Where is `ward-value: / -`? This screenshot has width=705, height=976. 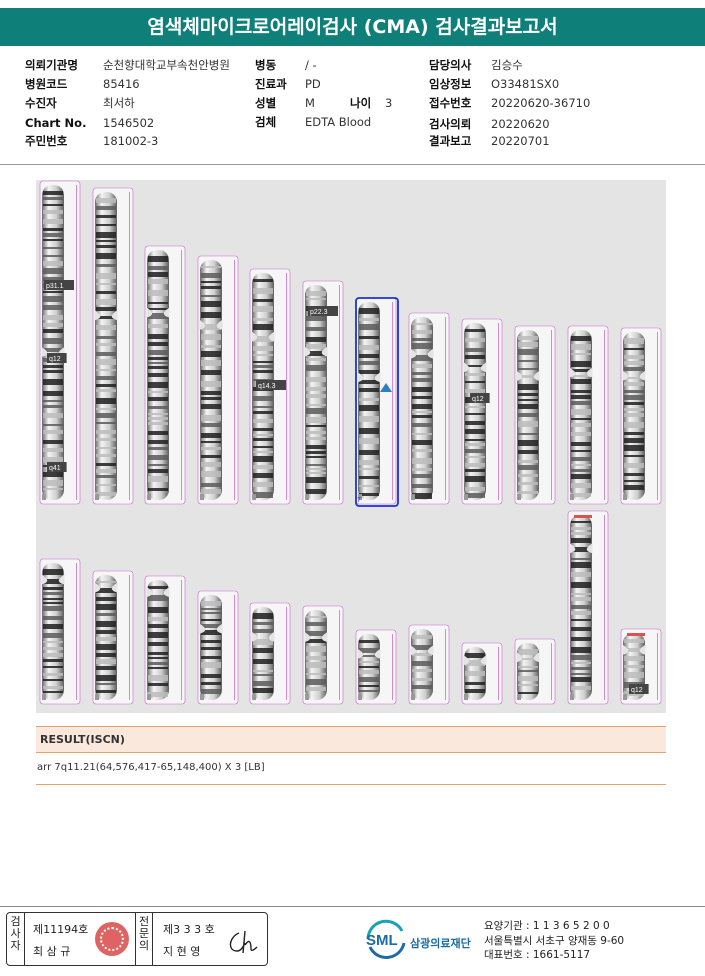 ward-value: / - is located at coordinates (311, 65).